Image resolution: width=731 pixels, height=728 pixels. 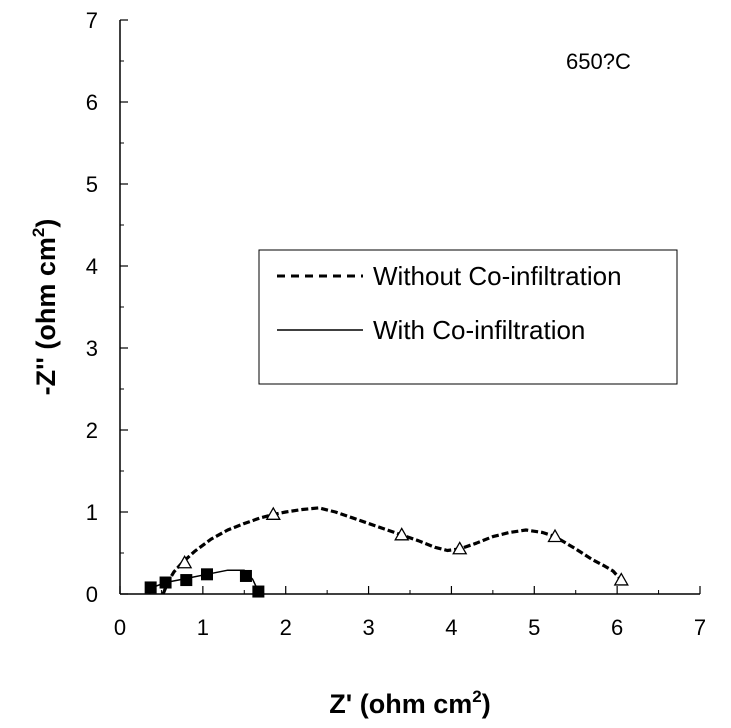 I want to click on series-layer, so click(x=386, y=552).